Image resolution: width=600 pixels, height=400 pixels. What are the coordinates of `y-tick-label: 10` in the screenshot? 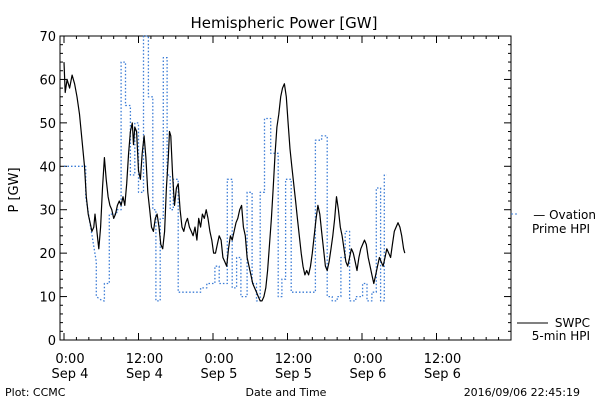 It's located at (47, 298).